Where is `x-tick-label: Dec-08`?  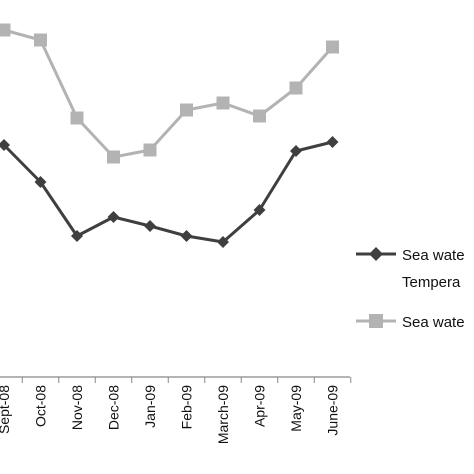
x-tick-label: Dec-08 is located at coordinates (114, 407).